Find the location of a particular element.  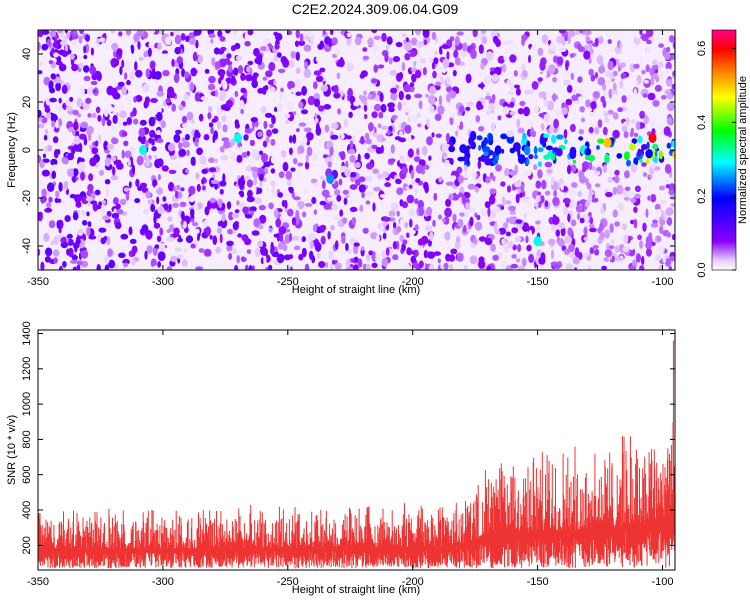

colorbar-frame is located at coordinates (724, 150).